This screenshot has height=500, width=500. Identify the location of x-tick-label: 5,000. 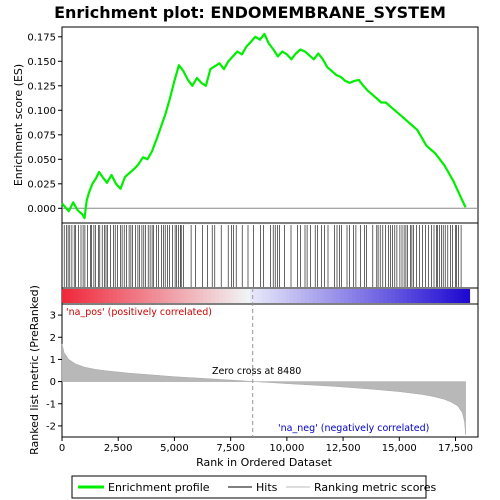
(174, 448).